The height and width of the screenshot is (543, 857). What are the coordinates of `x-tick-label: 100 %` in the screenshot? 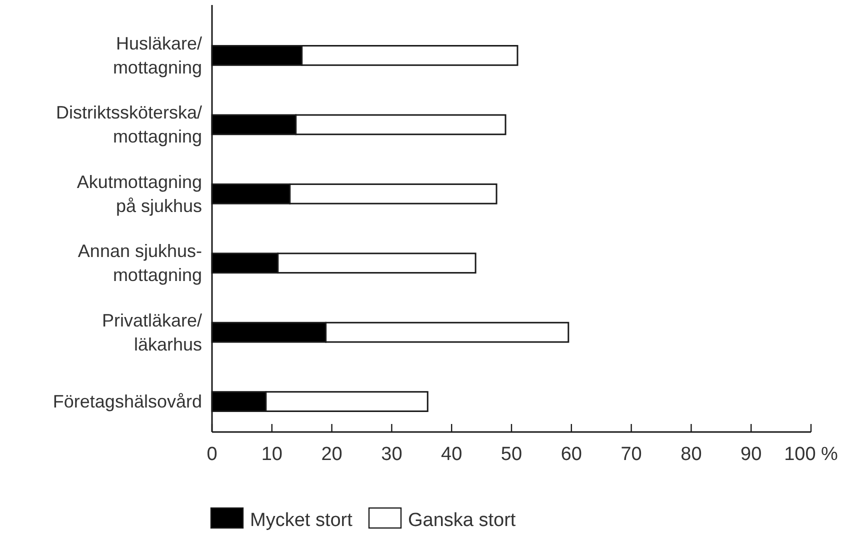 It's located at (811, 454).